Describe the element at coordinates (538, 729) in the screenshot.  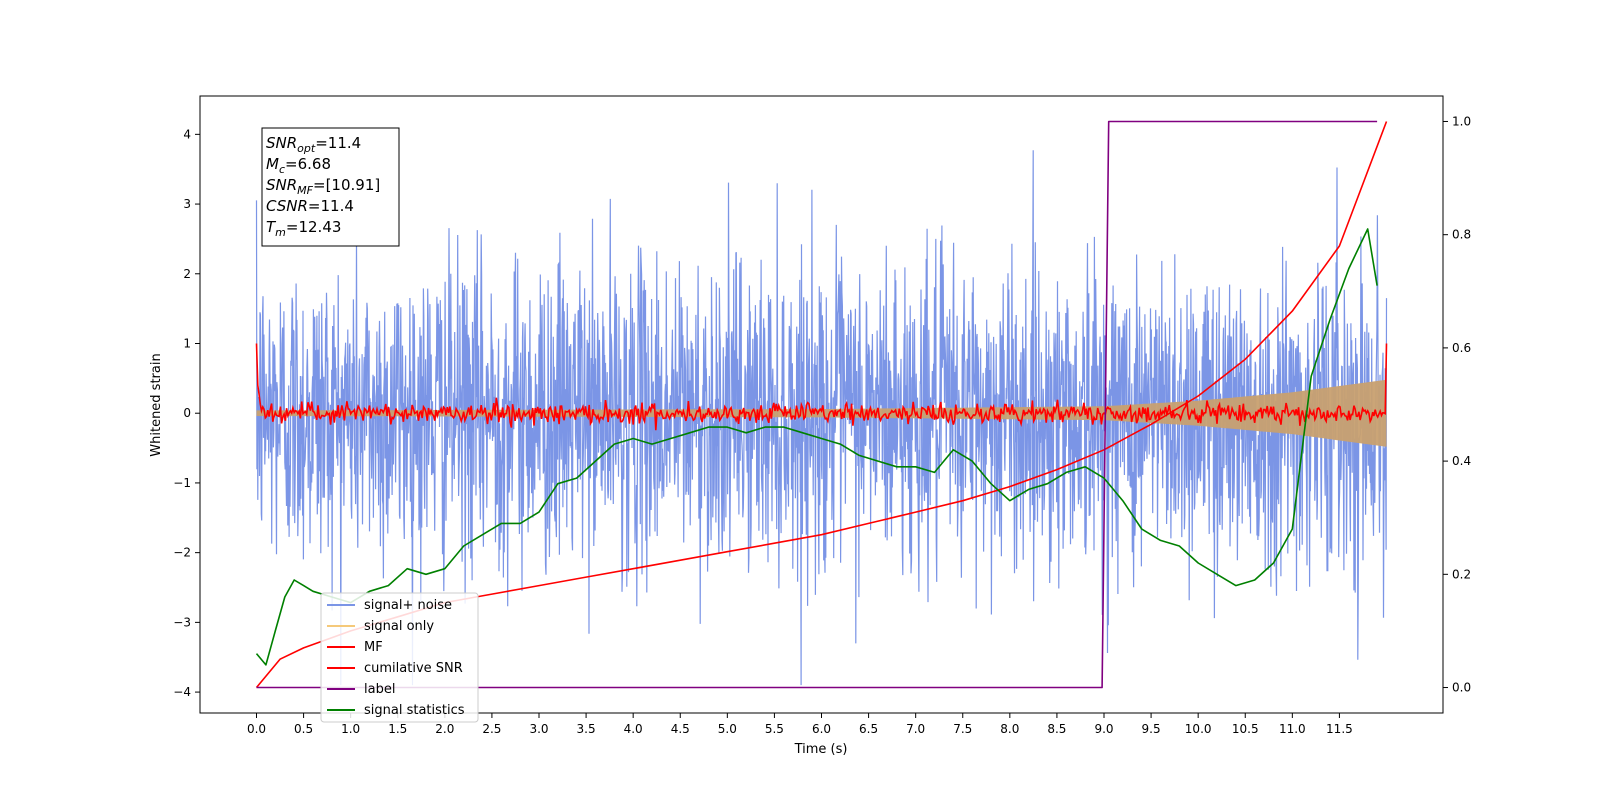
I see `x-tick-label: 3.0` at that location.